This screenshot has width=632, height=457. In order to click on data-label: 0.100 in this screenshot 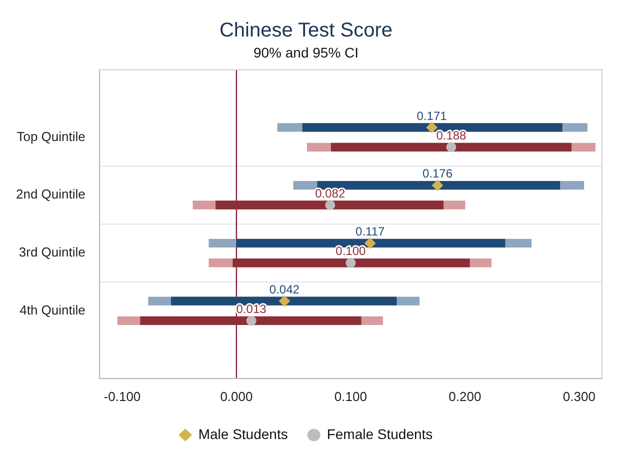, I will do `click(351, 251)`.